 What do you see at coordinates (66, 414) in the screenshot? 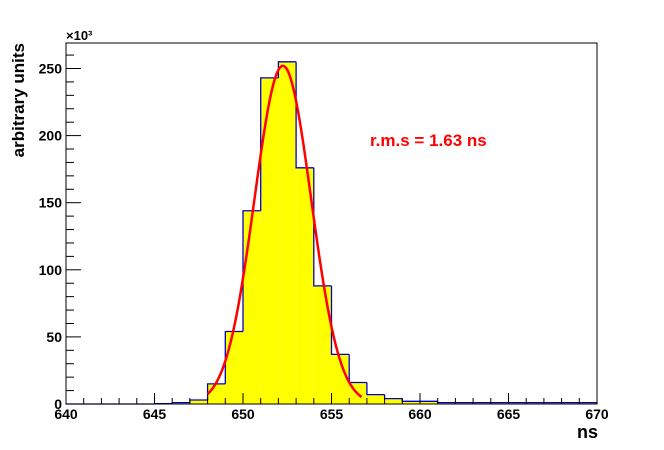
I see `x-tick-label: 640` at bounding box center [66, 414].